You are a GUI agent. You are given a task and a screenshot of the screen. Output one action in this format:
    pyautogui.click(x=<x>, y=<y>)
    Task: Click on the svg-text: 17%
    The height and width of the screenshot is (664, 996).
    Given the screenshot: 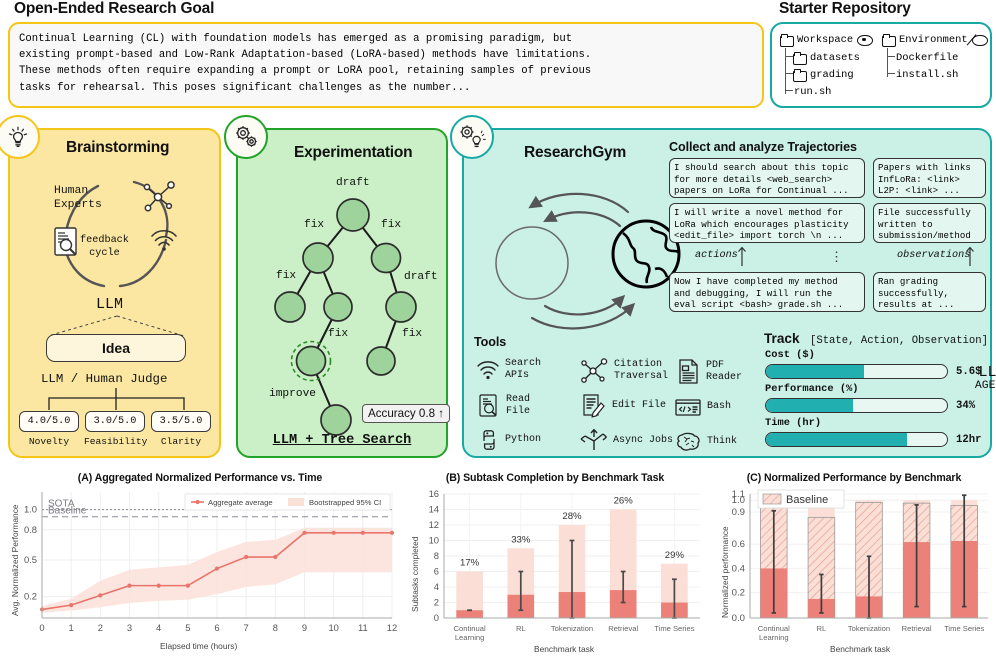 What is the action you would take?
    pyautogui.click(x=470, y=563)
    